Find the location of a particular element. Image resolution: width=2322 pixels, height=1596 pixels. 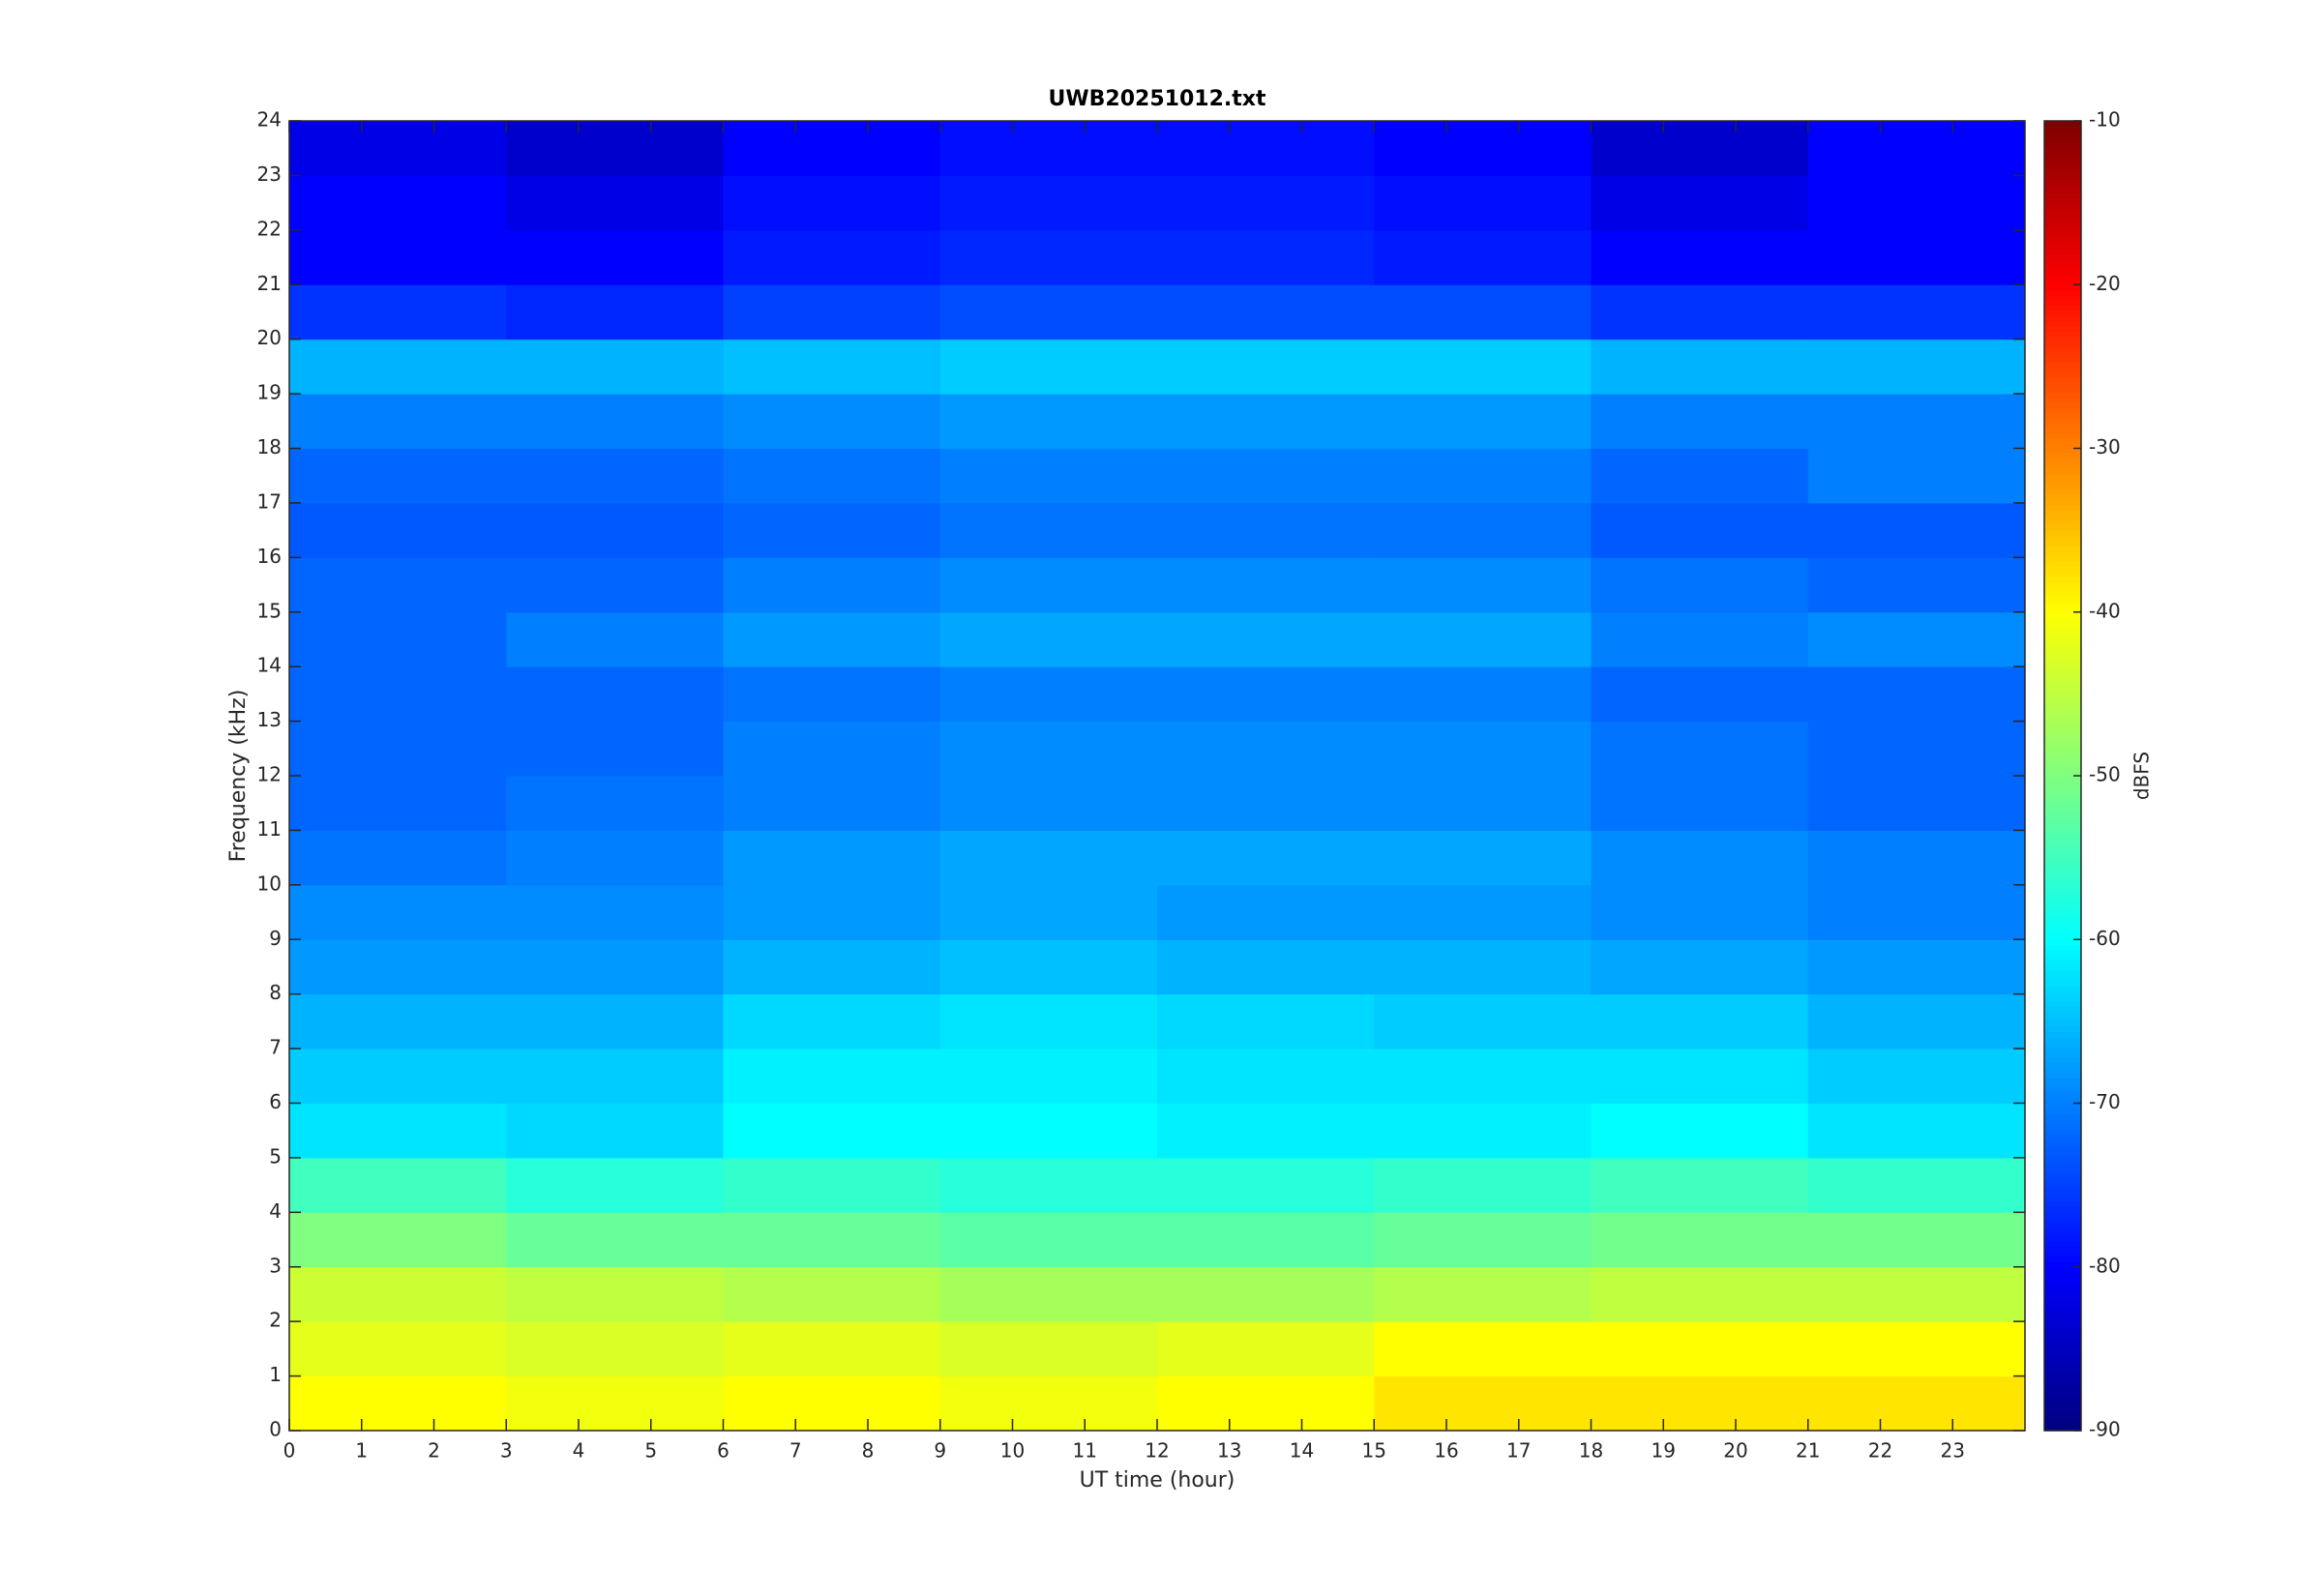

x-axis-label: UT time (hour) is located at coordinates (1157, 1480).